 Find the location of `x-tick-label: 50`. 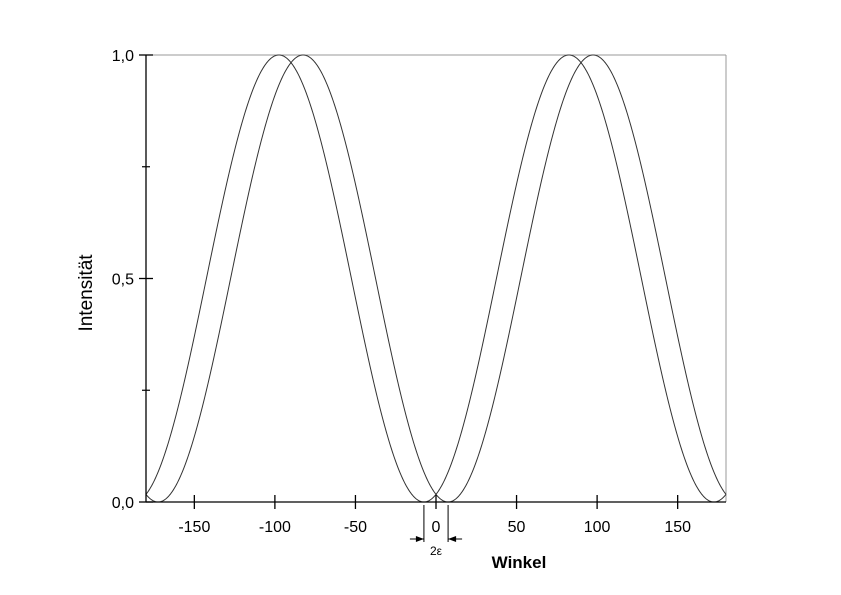

x-tick-label: 50 is located at coordinates (517, 527).